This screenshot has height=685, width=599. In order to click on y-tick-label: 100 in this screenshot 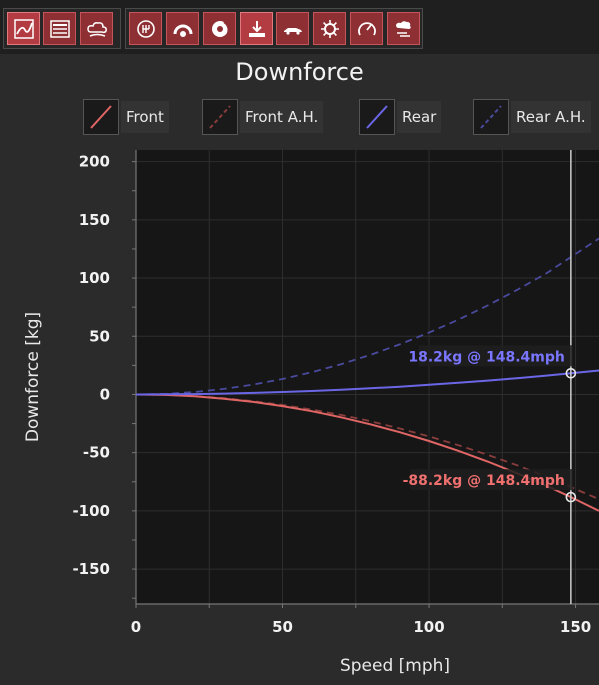, I will do `click(94, 278)`.